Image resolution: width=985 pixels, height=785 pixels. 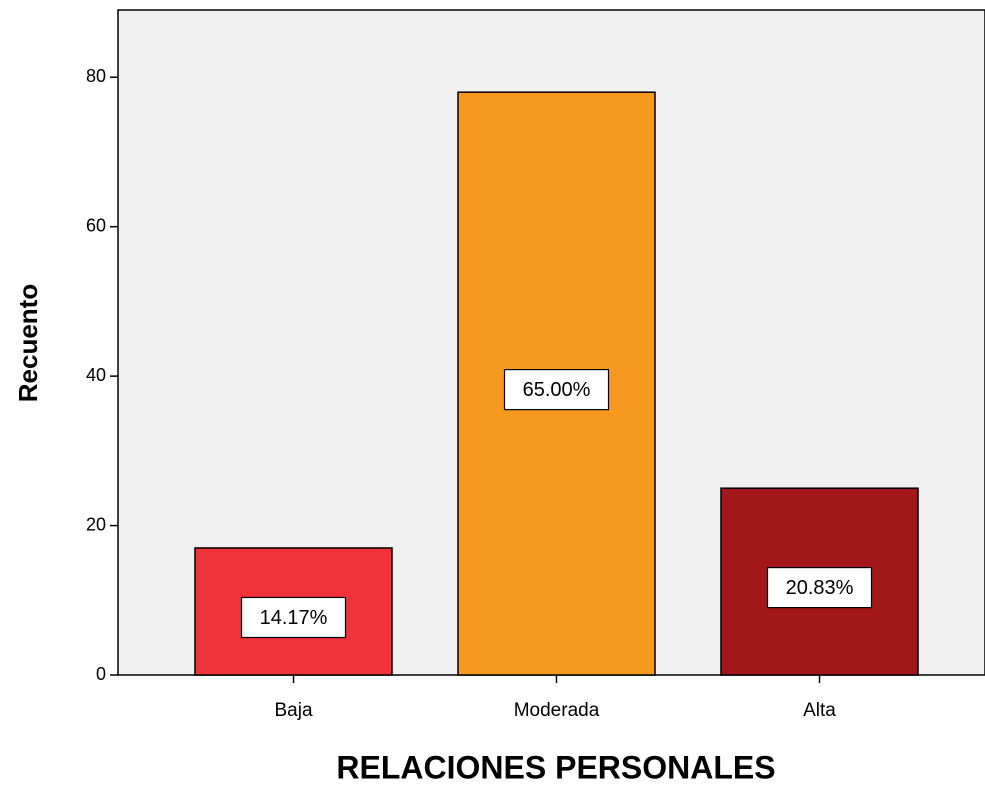 I want to click on y-tick-label: 60, so click(x=96, y=225).